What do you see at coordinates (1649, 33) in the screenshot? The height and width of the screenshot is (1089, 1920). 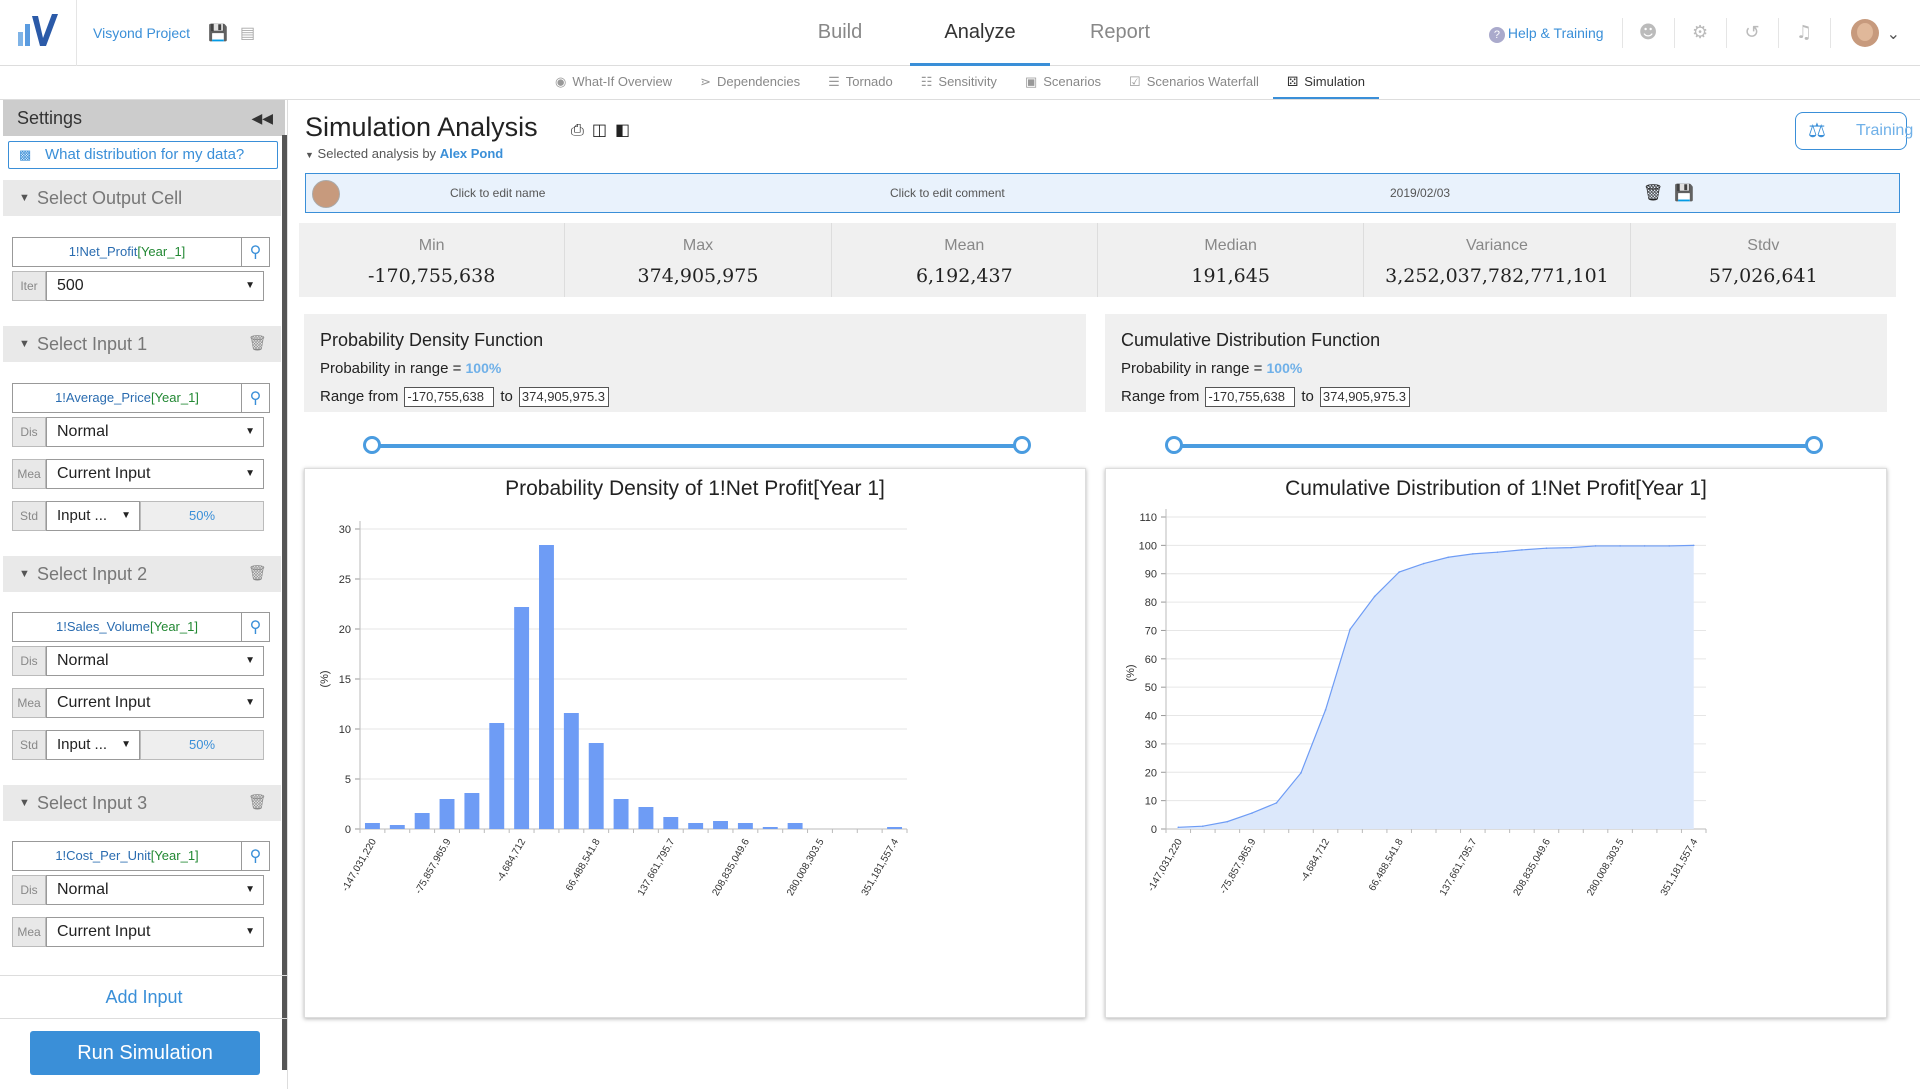 I see `user-settings-icon: ☻` at bounding box center [1649, 33].